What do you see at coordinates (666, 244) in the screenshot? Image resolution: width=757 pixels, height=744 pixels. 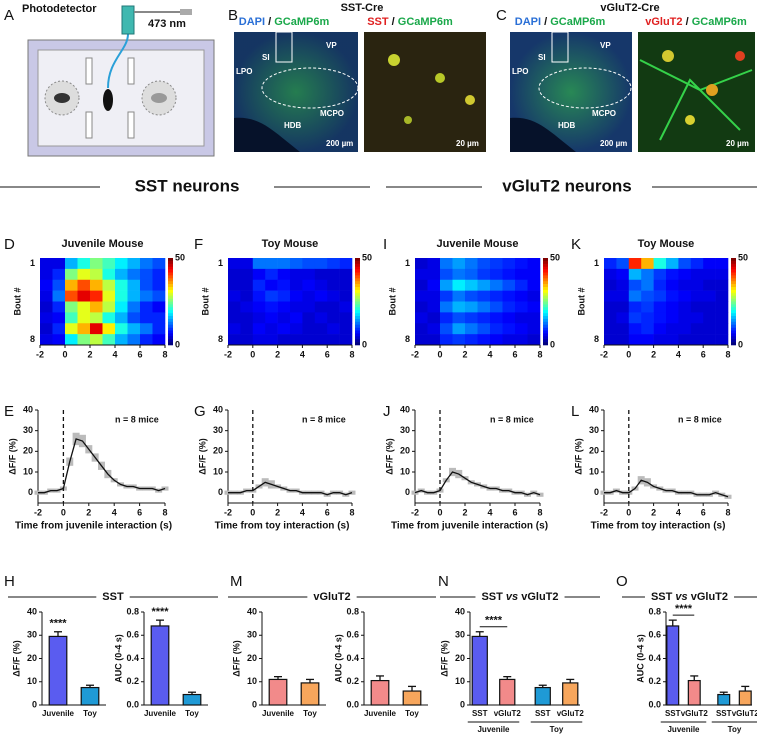 I see `chart-title: Toy Mouse` at bounding box center [666, 244].